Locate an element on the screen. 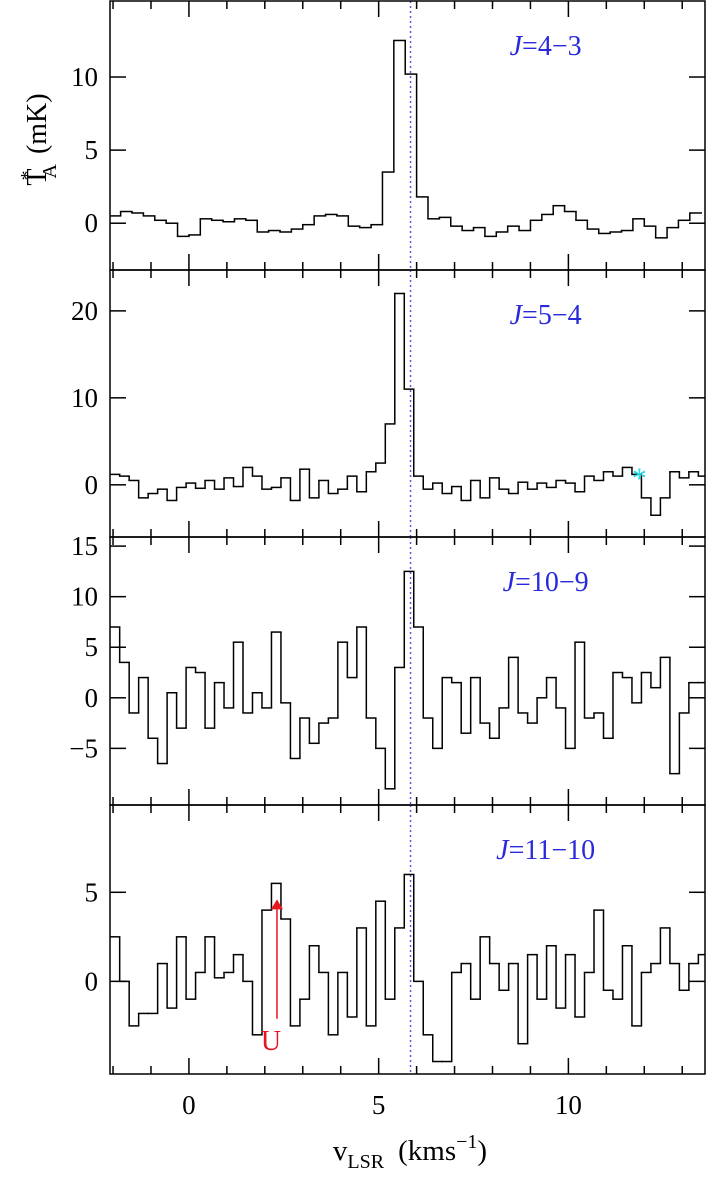 The height and width of the screenshot is (1177, 706). y-label-sub: A is located at coordinates (50, 171).